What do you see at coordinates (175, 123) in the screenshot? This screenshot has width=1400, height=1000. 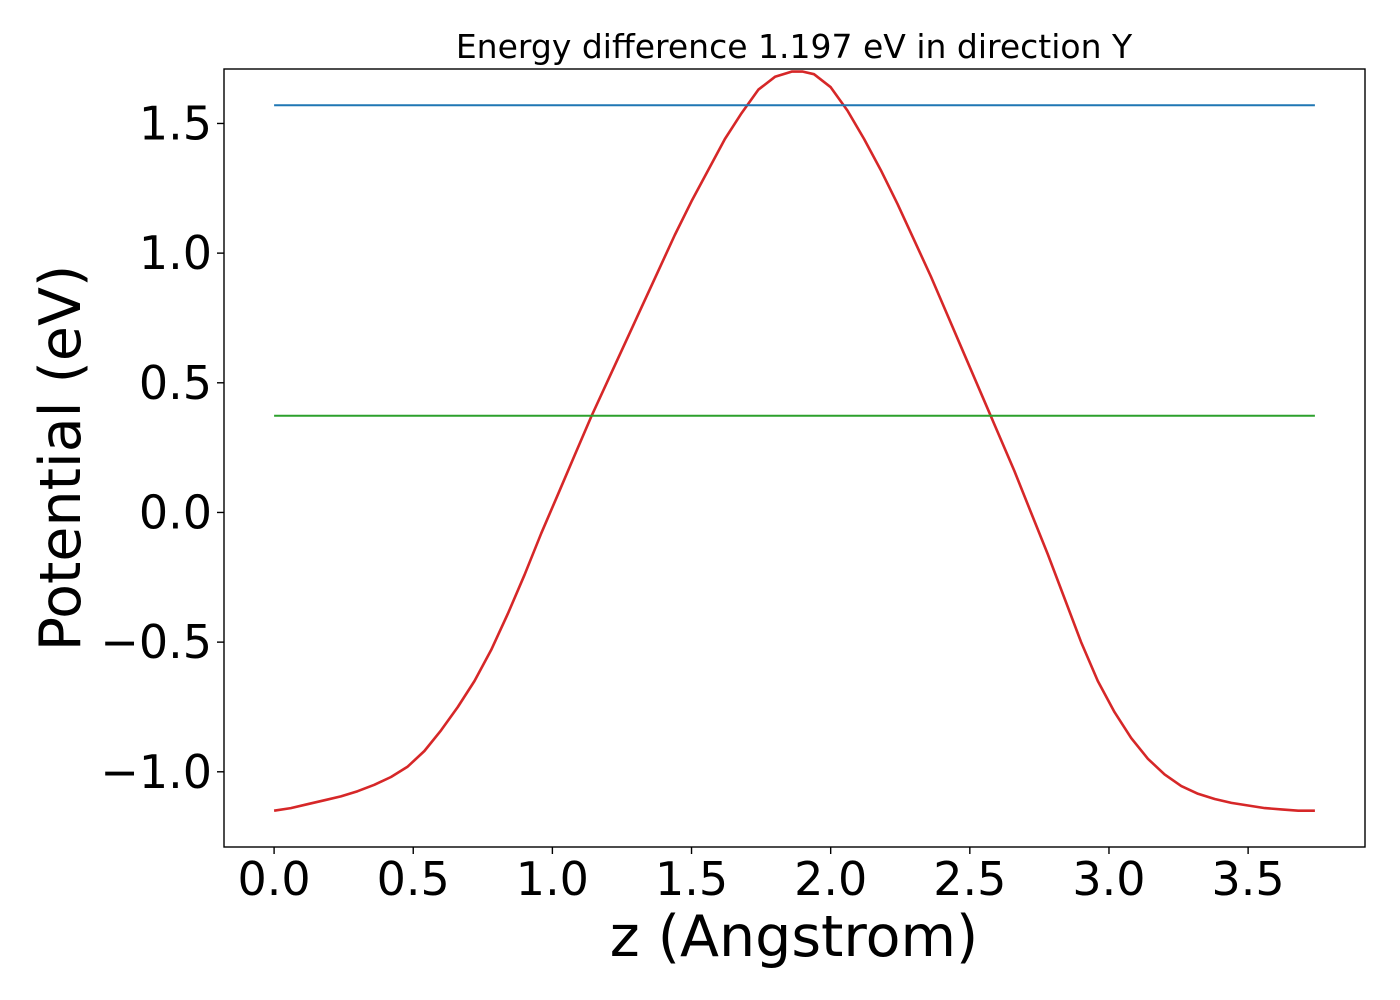 I see `y-tick-label: 1.5` at bounding box center [175, 123].